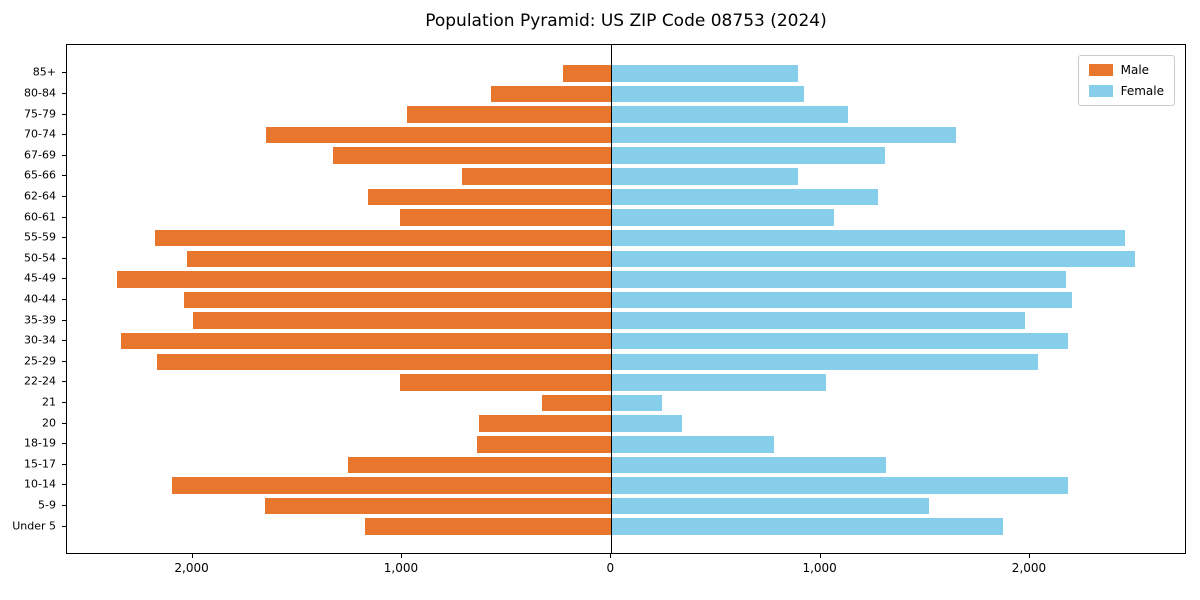 The image size is (1200, 600). Describe the element at coordinates (40, 114) in the screenshot. I see `y-tick-label-75-79: 75-79` at that location.